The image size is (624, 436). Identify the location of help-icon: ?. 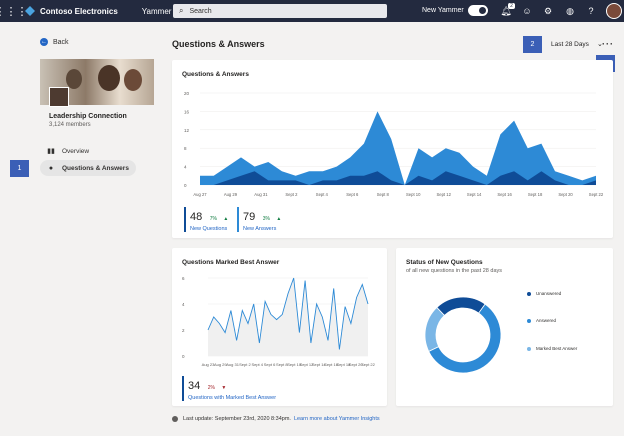
(591, 11).